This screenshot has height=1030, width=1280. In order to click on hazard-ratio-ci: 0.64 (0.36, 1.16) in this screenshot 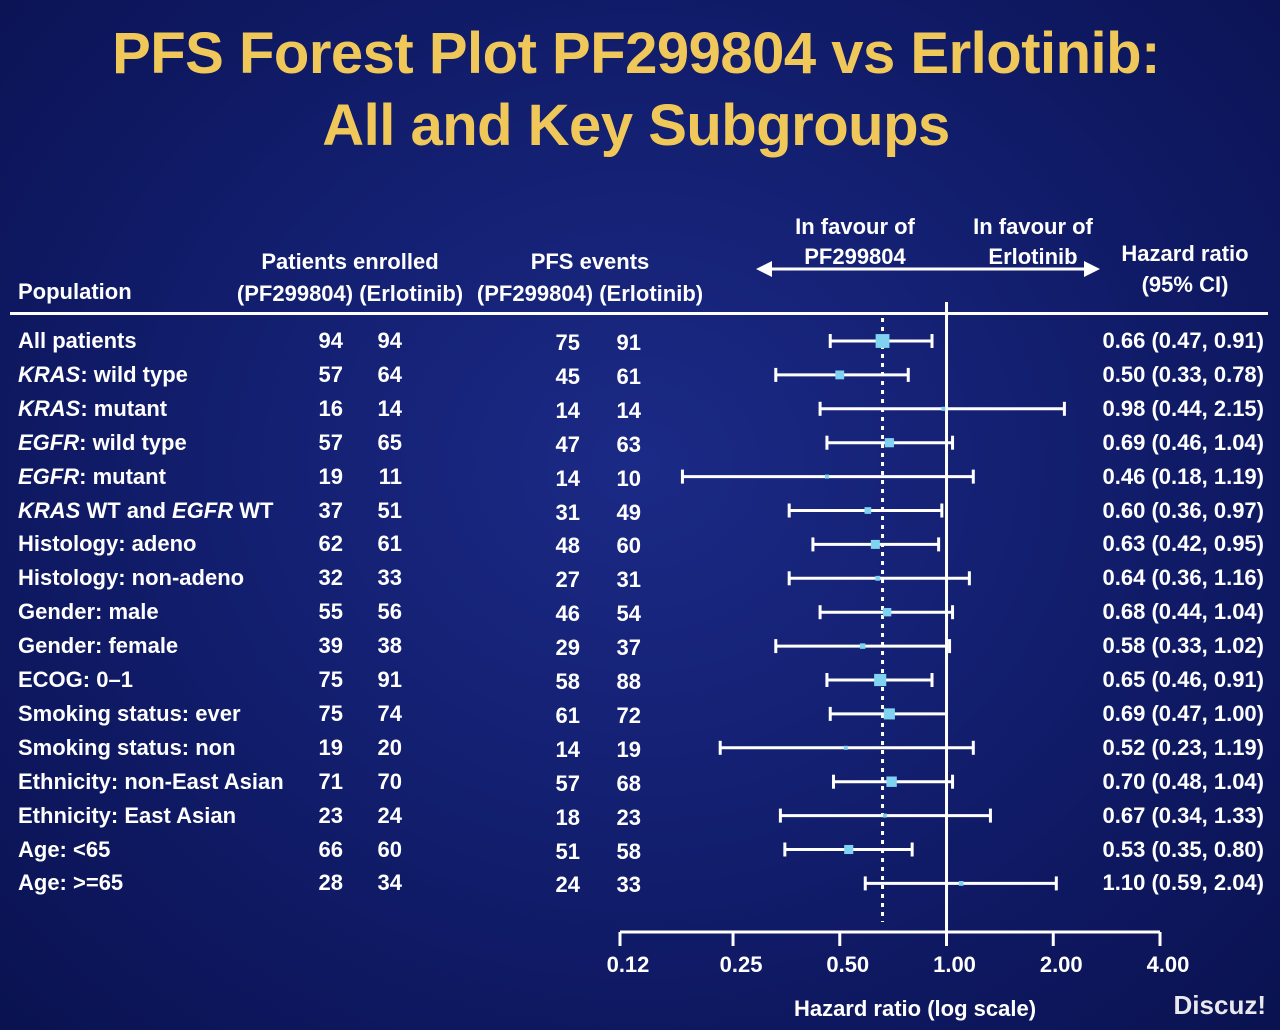, I will do `click(1183, 578)`.